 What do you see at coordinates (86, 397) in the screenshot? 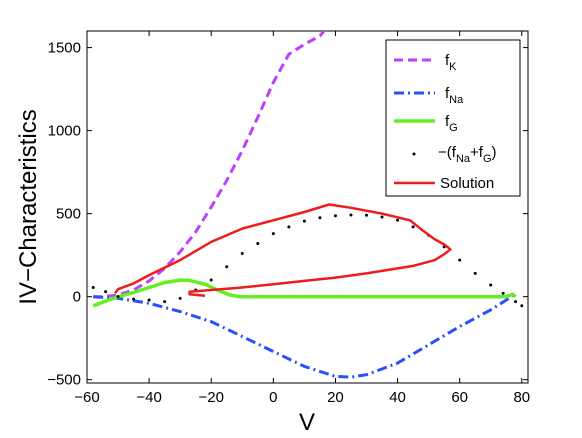
I see `x-tick-label: −60` at bounding box center [86, 397].